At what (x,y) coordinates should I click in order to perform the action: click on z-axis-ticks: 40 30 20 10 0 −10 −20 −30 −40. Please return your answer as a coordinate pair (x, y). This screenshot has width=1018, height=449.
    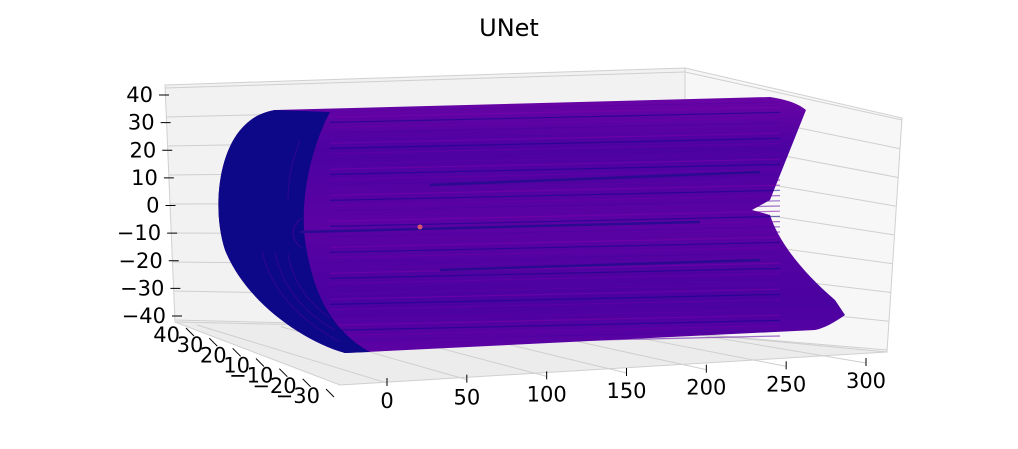
    Looking at the image, I should click on (149, 205).